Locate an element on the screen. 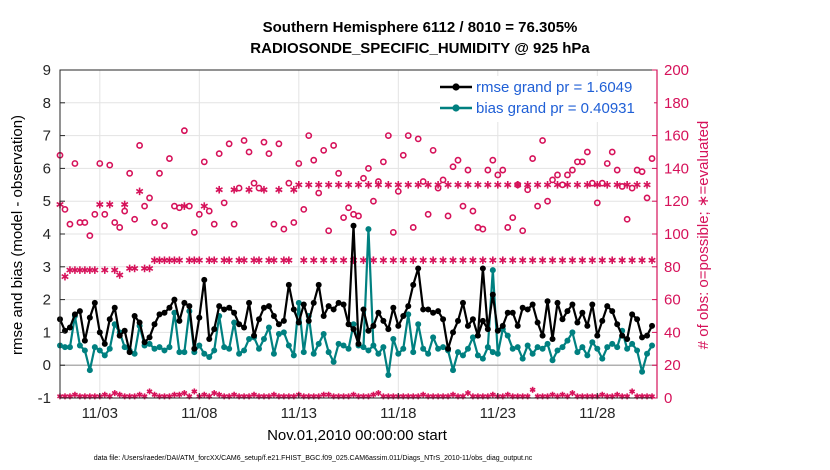 This screenshot has width=830, height=470. bias-peak-point is located at coordinates (492, 270).